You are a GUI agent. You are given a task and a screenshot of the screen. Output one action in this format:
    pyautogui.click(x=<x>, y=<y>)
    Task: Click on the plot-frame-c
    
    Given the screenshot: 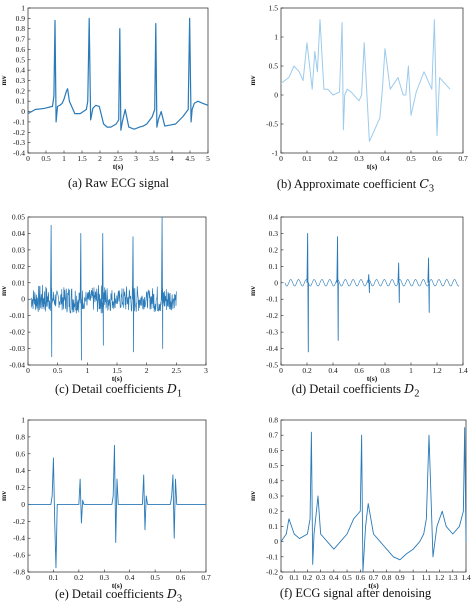 What is the action you would take?
    pyautogui.click(x=117, y=291)
    